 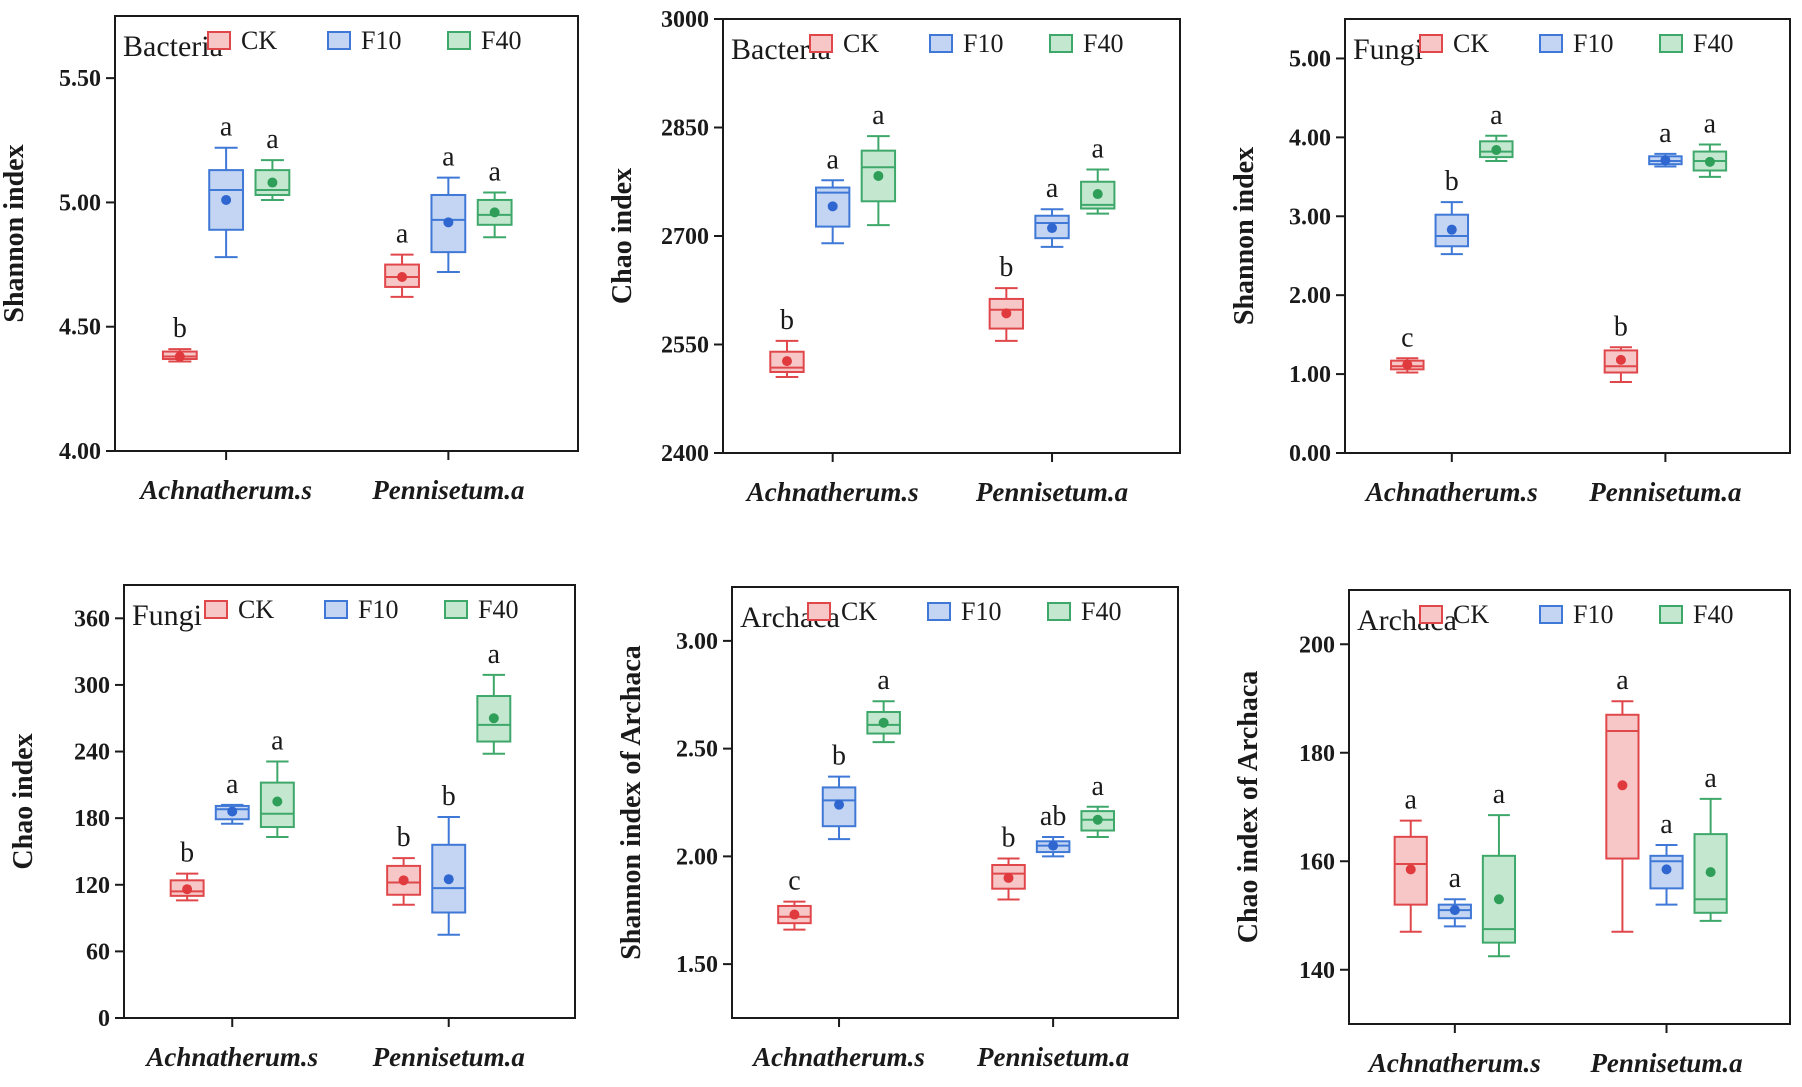 I want to click on y-axis-label: Chao index, so click(x=23, y=801).